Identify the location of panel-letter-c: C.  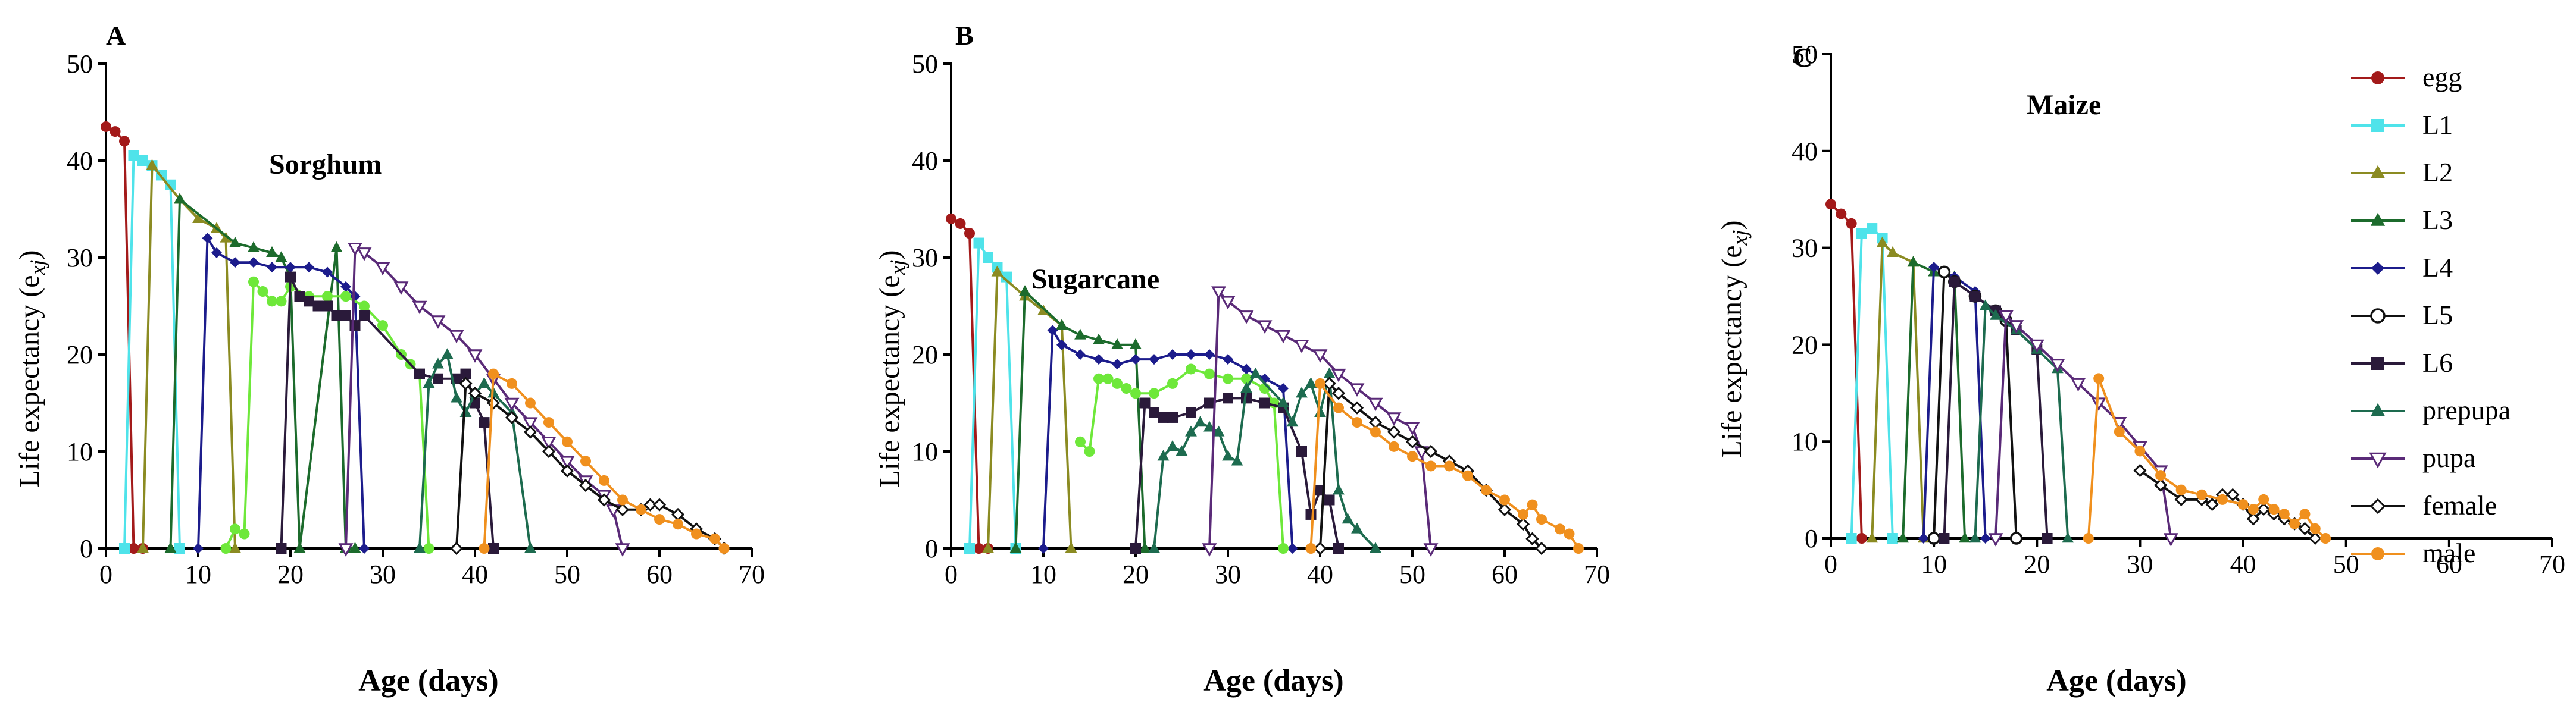
(1802, 57).